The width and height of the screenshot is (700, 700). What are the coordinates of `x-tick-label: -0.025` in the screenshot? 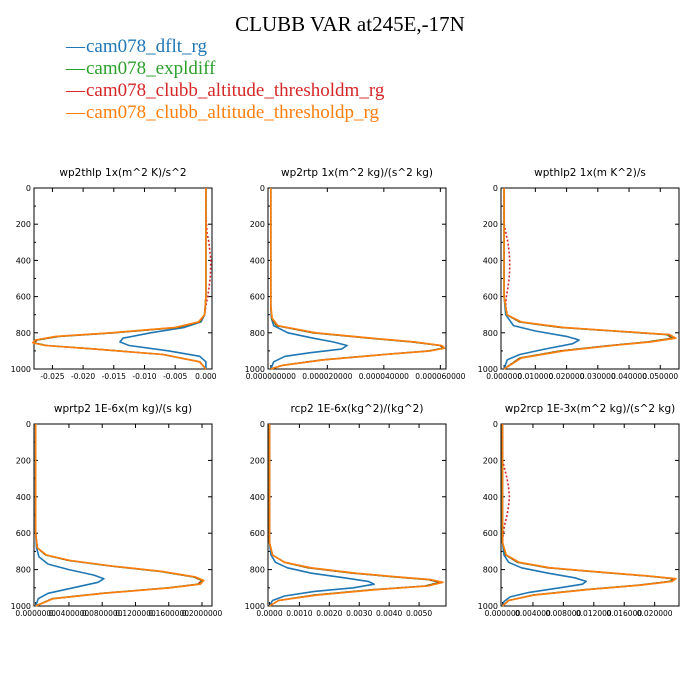 It's located at (52, 376).